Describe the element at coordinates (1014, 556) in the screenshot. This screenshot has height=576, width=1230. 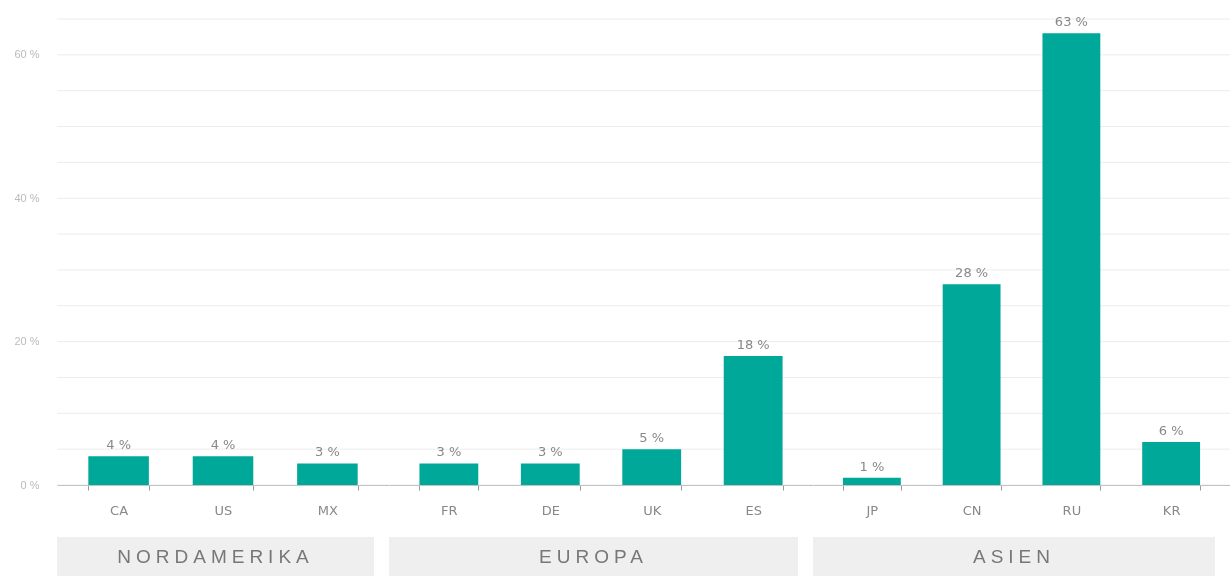
I see `x-axis-title: ASIEN` at that location.